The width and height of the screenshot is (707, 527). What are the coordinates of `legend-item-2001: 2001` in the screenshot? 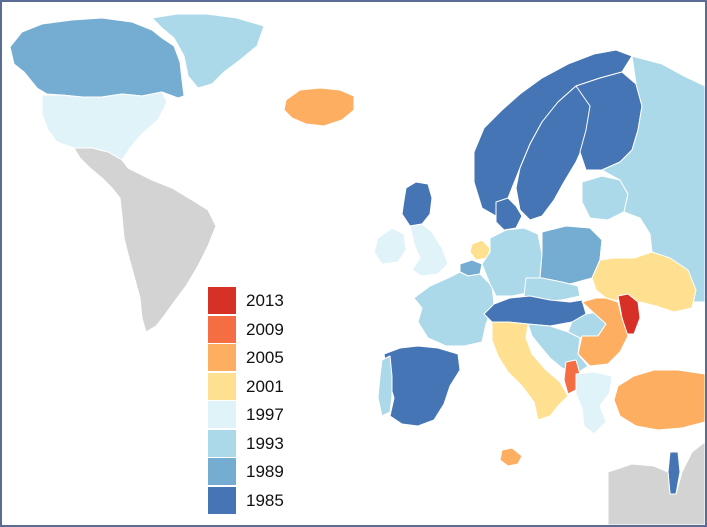 It's located at (258, 386).